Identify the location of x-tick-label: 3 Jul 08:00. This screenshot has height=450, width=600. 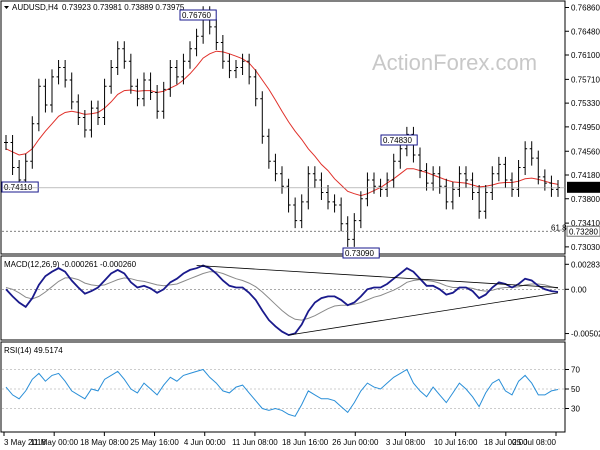
(406, 442).